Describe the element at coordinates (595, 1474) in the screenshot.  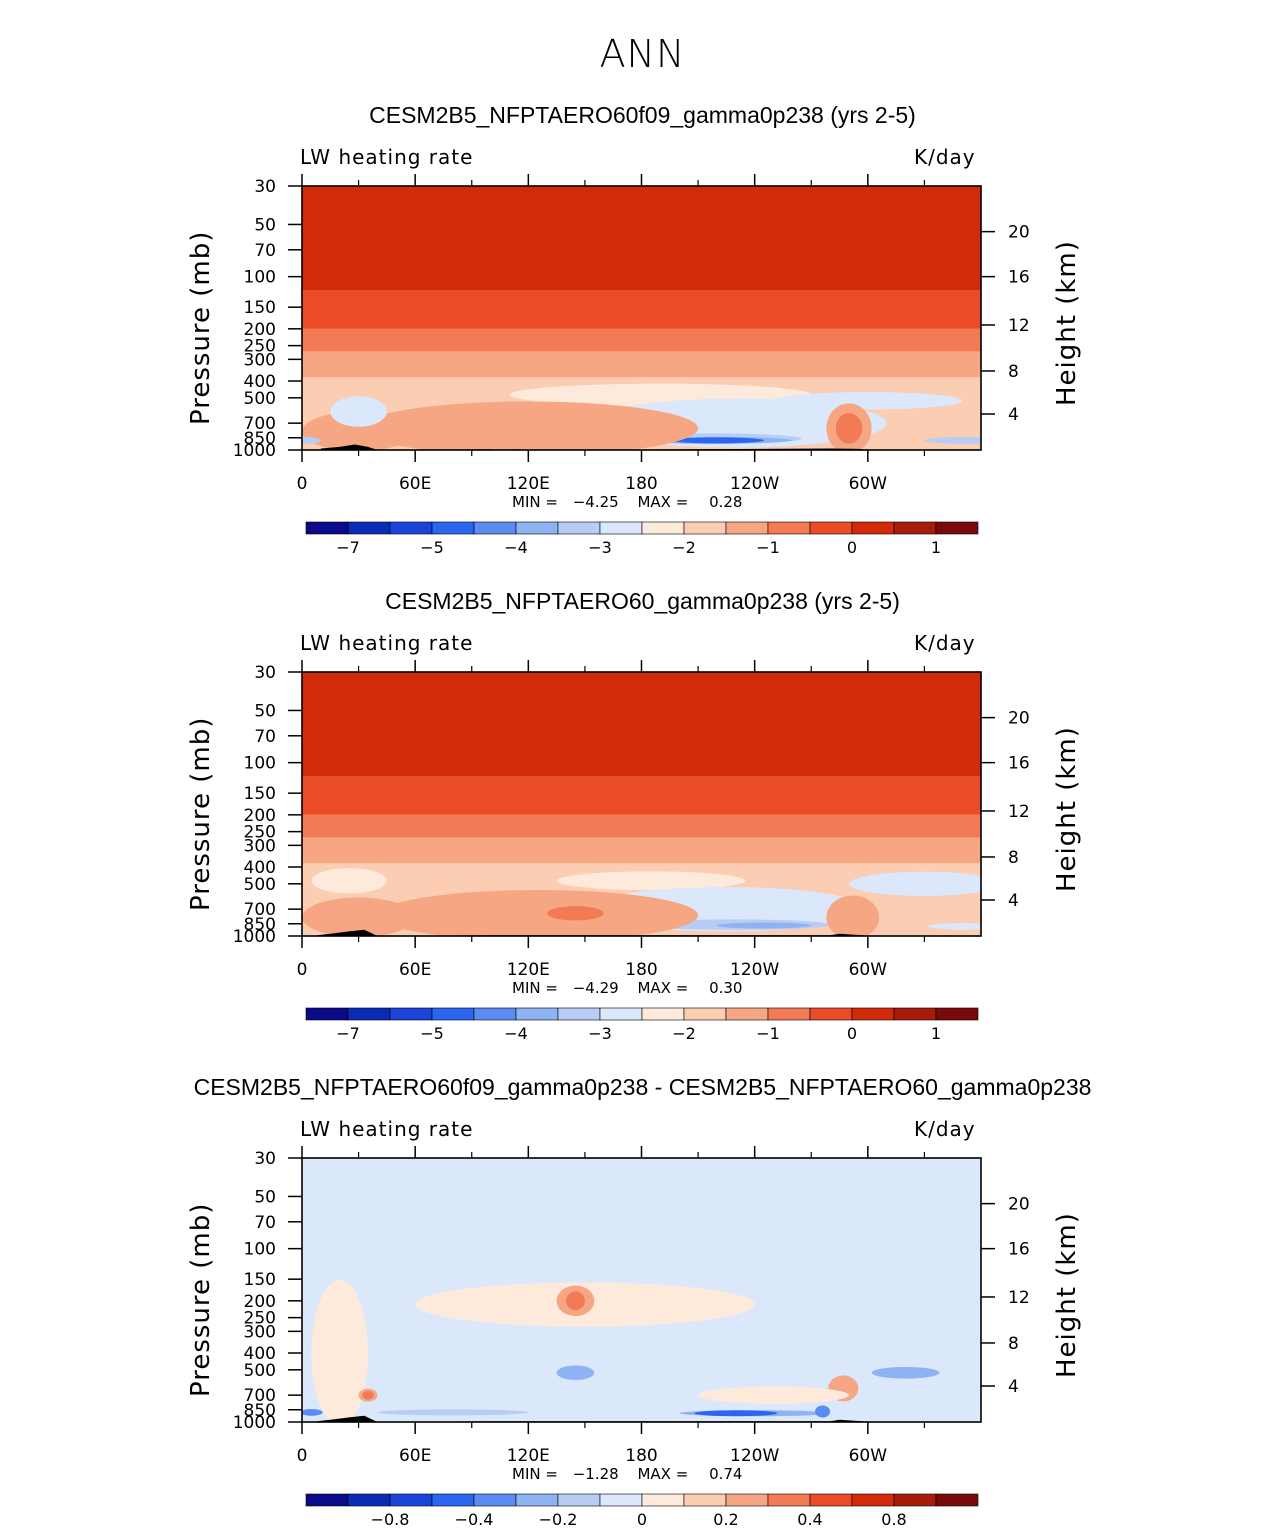
I see `panel-3-min-value: −1.28` at that location.